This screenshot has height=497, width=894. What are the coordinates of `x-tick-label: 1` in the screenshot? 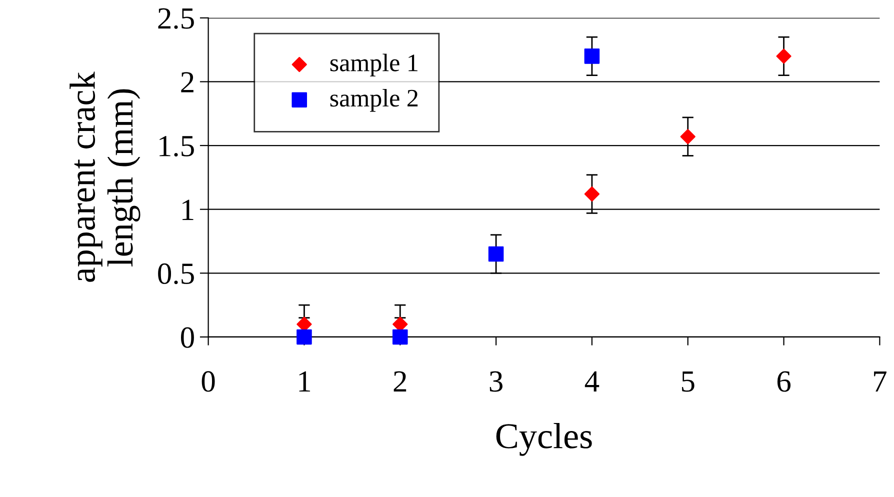 It's located at (304, 381).